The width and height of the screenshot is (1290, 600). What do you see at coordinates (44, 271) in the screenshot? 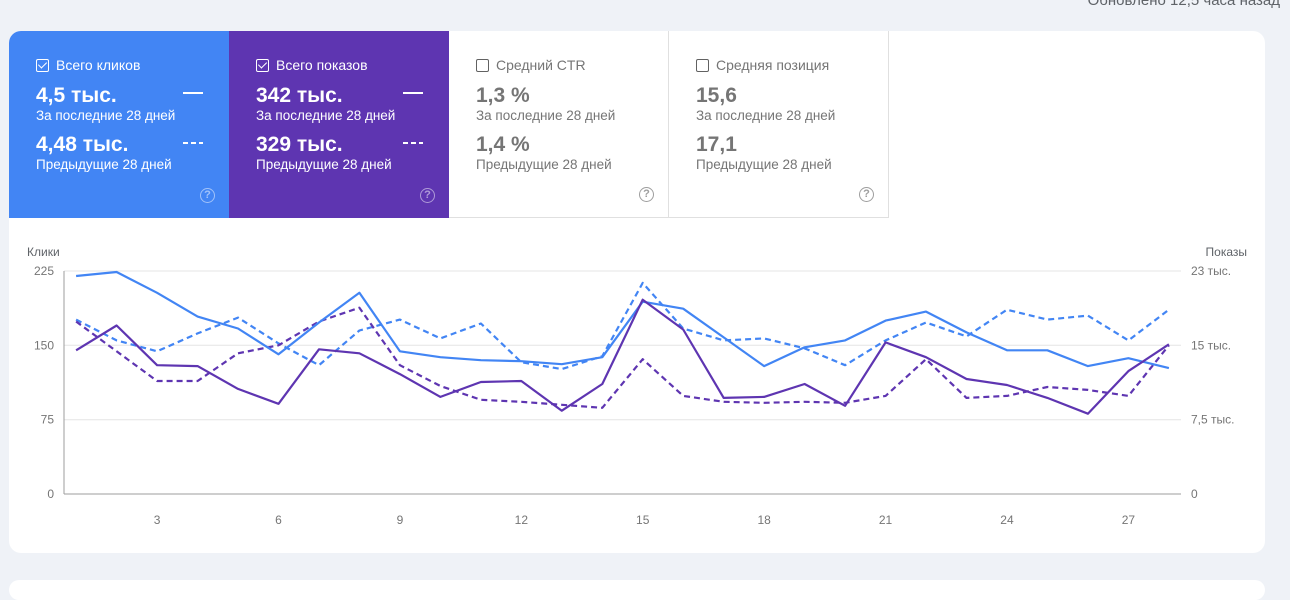
I see `left-tick-label: 225` at bounding box center [44, 271].